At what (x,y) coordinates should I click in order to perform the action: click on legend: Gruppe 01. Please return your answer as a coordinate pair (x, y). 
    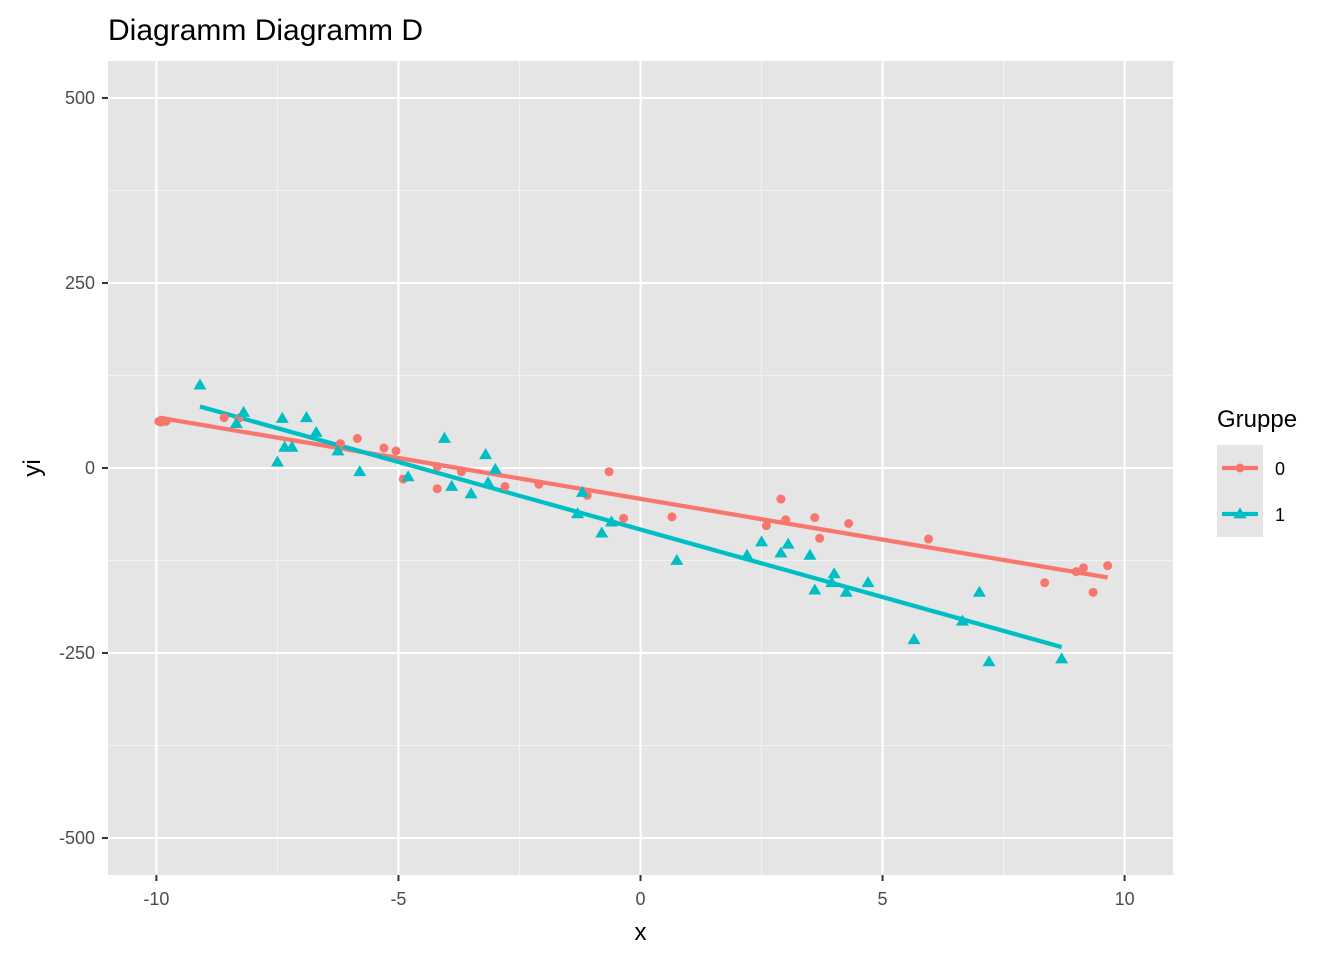
    Looking at the image, I should click on (1257, 471).